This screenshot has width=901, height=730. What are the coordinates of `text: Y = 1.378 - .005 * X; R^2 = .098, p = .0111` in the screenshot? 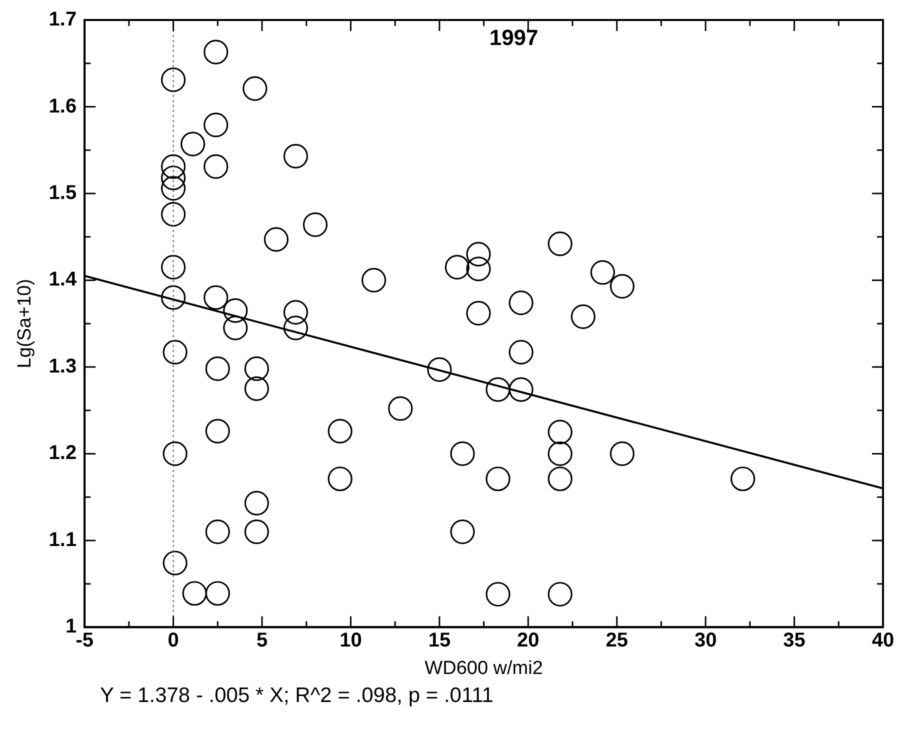 It's located at (297, 696).